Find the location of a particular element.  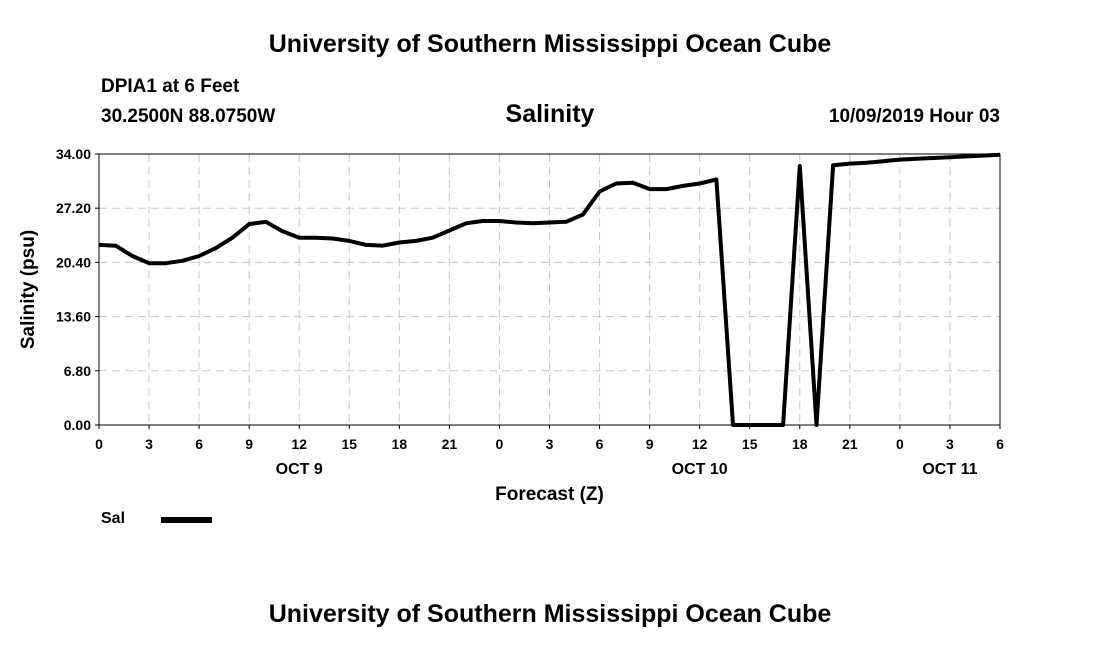

y-tick-label: 6.80 is located at coordinates (77, 371).